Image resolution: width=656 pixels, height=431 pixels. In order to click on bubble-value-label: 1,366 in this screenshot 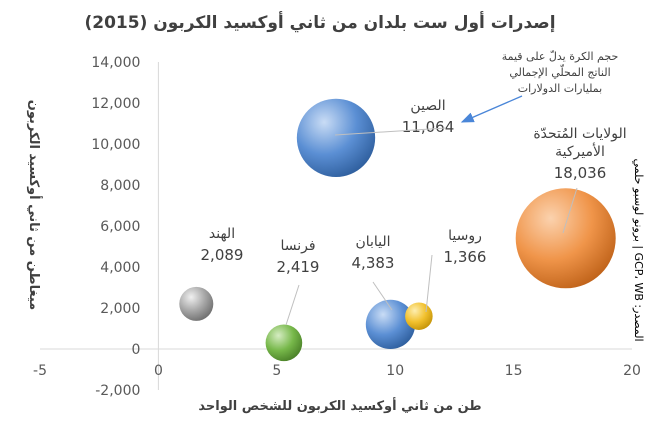, I will do `click(465, 257)`.